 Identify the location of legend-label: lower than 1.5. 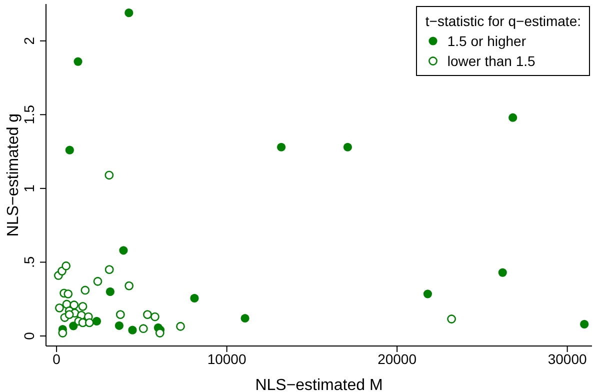
(491, 61).